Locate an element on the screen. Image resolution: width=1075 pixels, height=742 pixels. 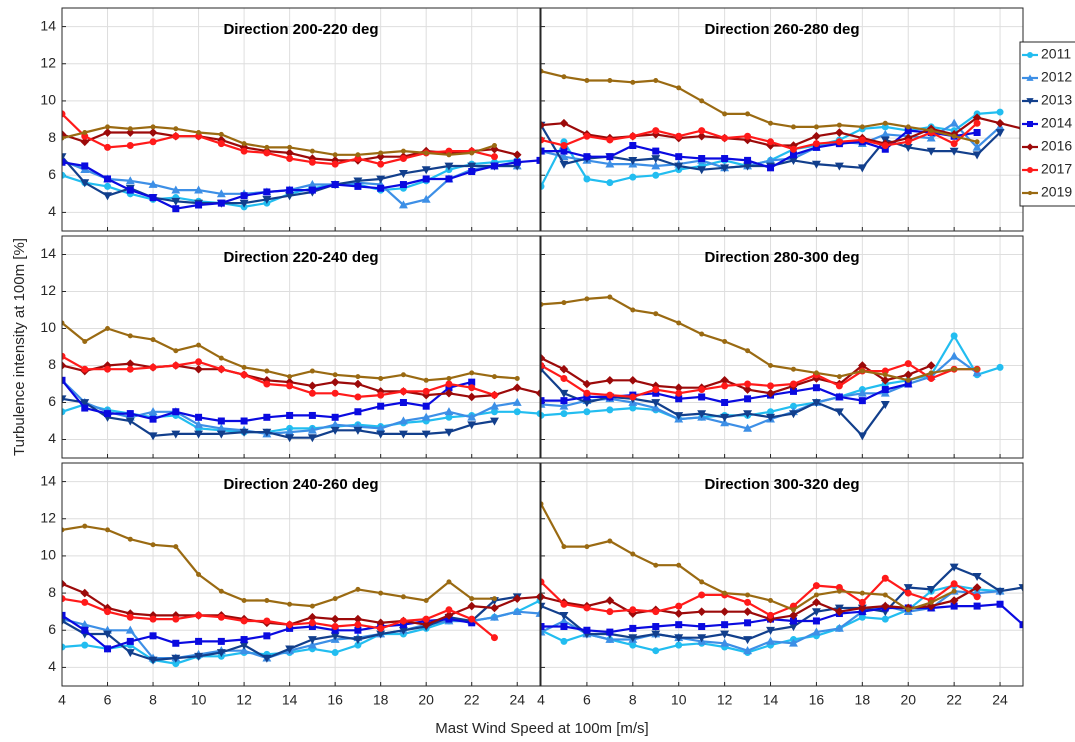
plot-area is located at coordinates (782, 574).